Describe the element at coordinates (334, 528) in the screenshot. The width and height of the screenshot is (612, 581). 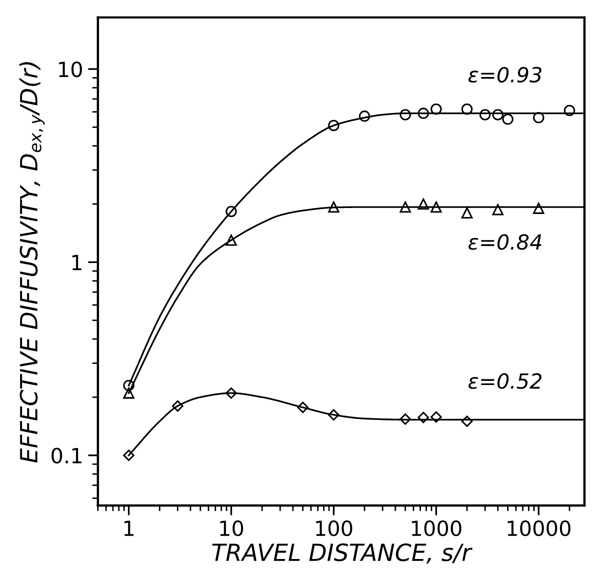
I see `x-tick-label: 100` at that location.